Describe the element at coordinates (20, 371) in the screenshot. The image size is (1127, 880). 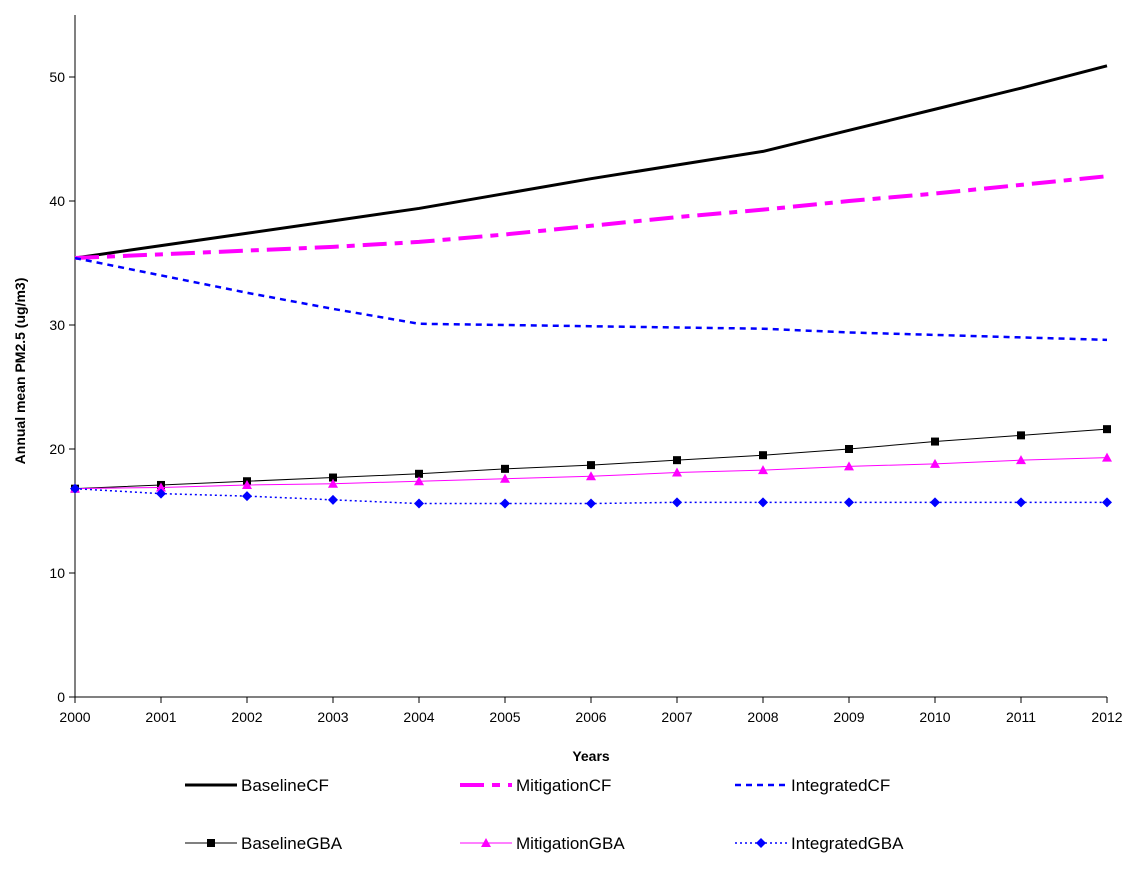
I see `y-axis-title: Annual mean PM2.5 (ug/m3)` at that location.